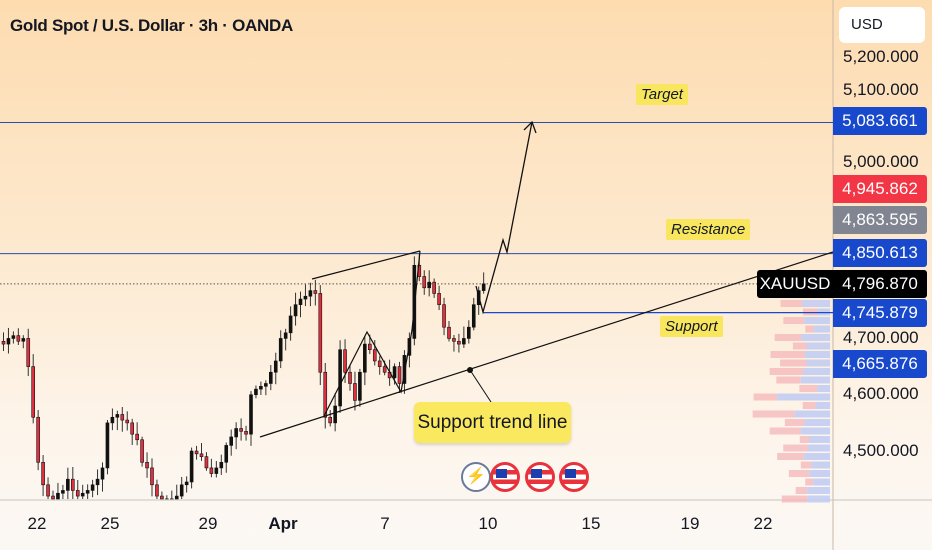 The width and height of the screenshot is (932, 550). I want to click on target-label: Target, so click(662, 94).